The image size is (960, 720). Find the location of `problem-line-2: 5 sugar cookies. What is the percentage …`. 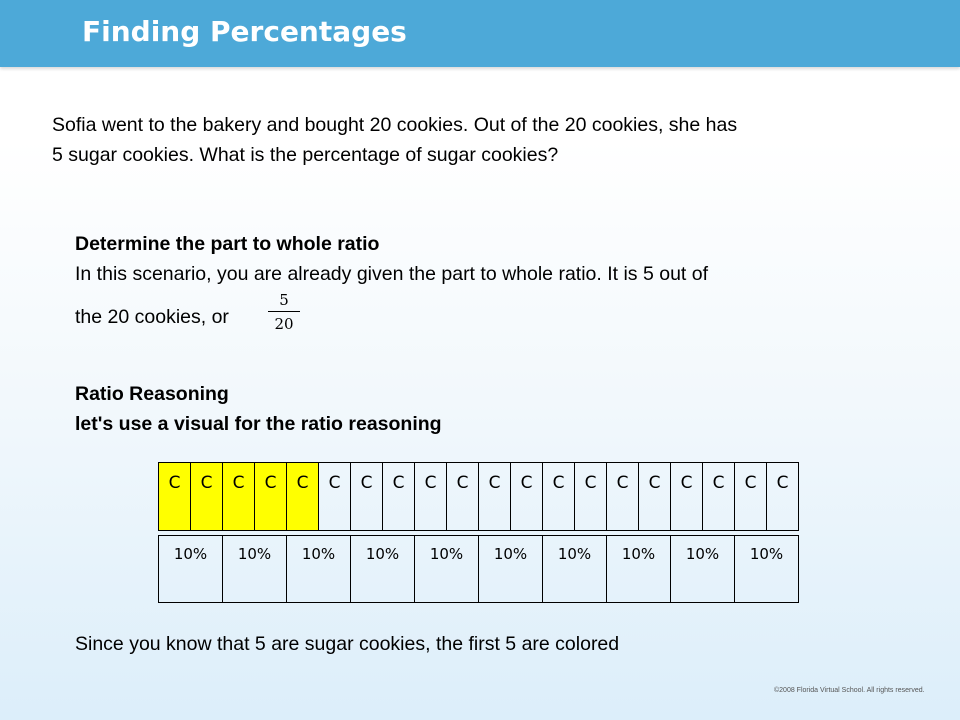

problem-line-2: 5 sugar cookies. What is the percentage … is located at coordinates (305, 155).